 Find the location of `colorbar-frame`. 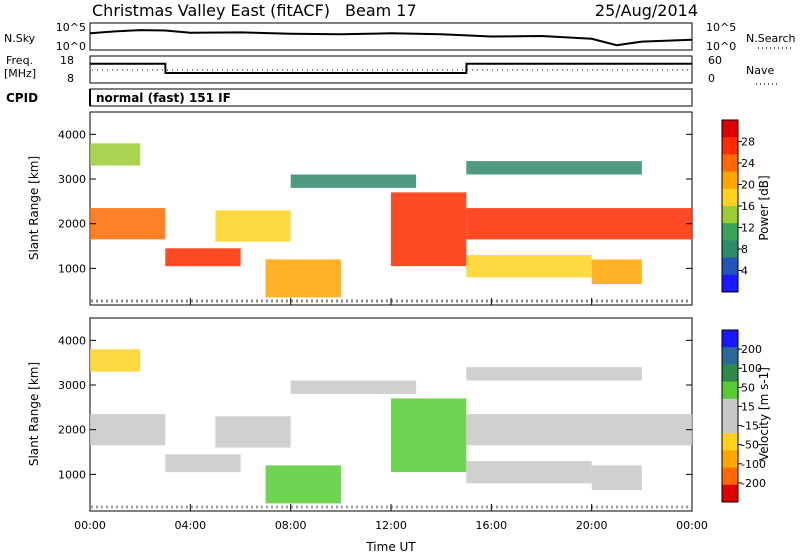

colorbar-frame is located at coordinates (730, 416).